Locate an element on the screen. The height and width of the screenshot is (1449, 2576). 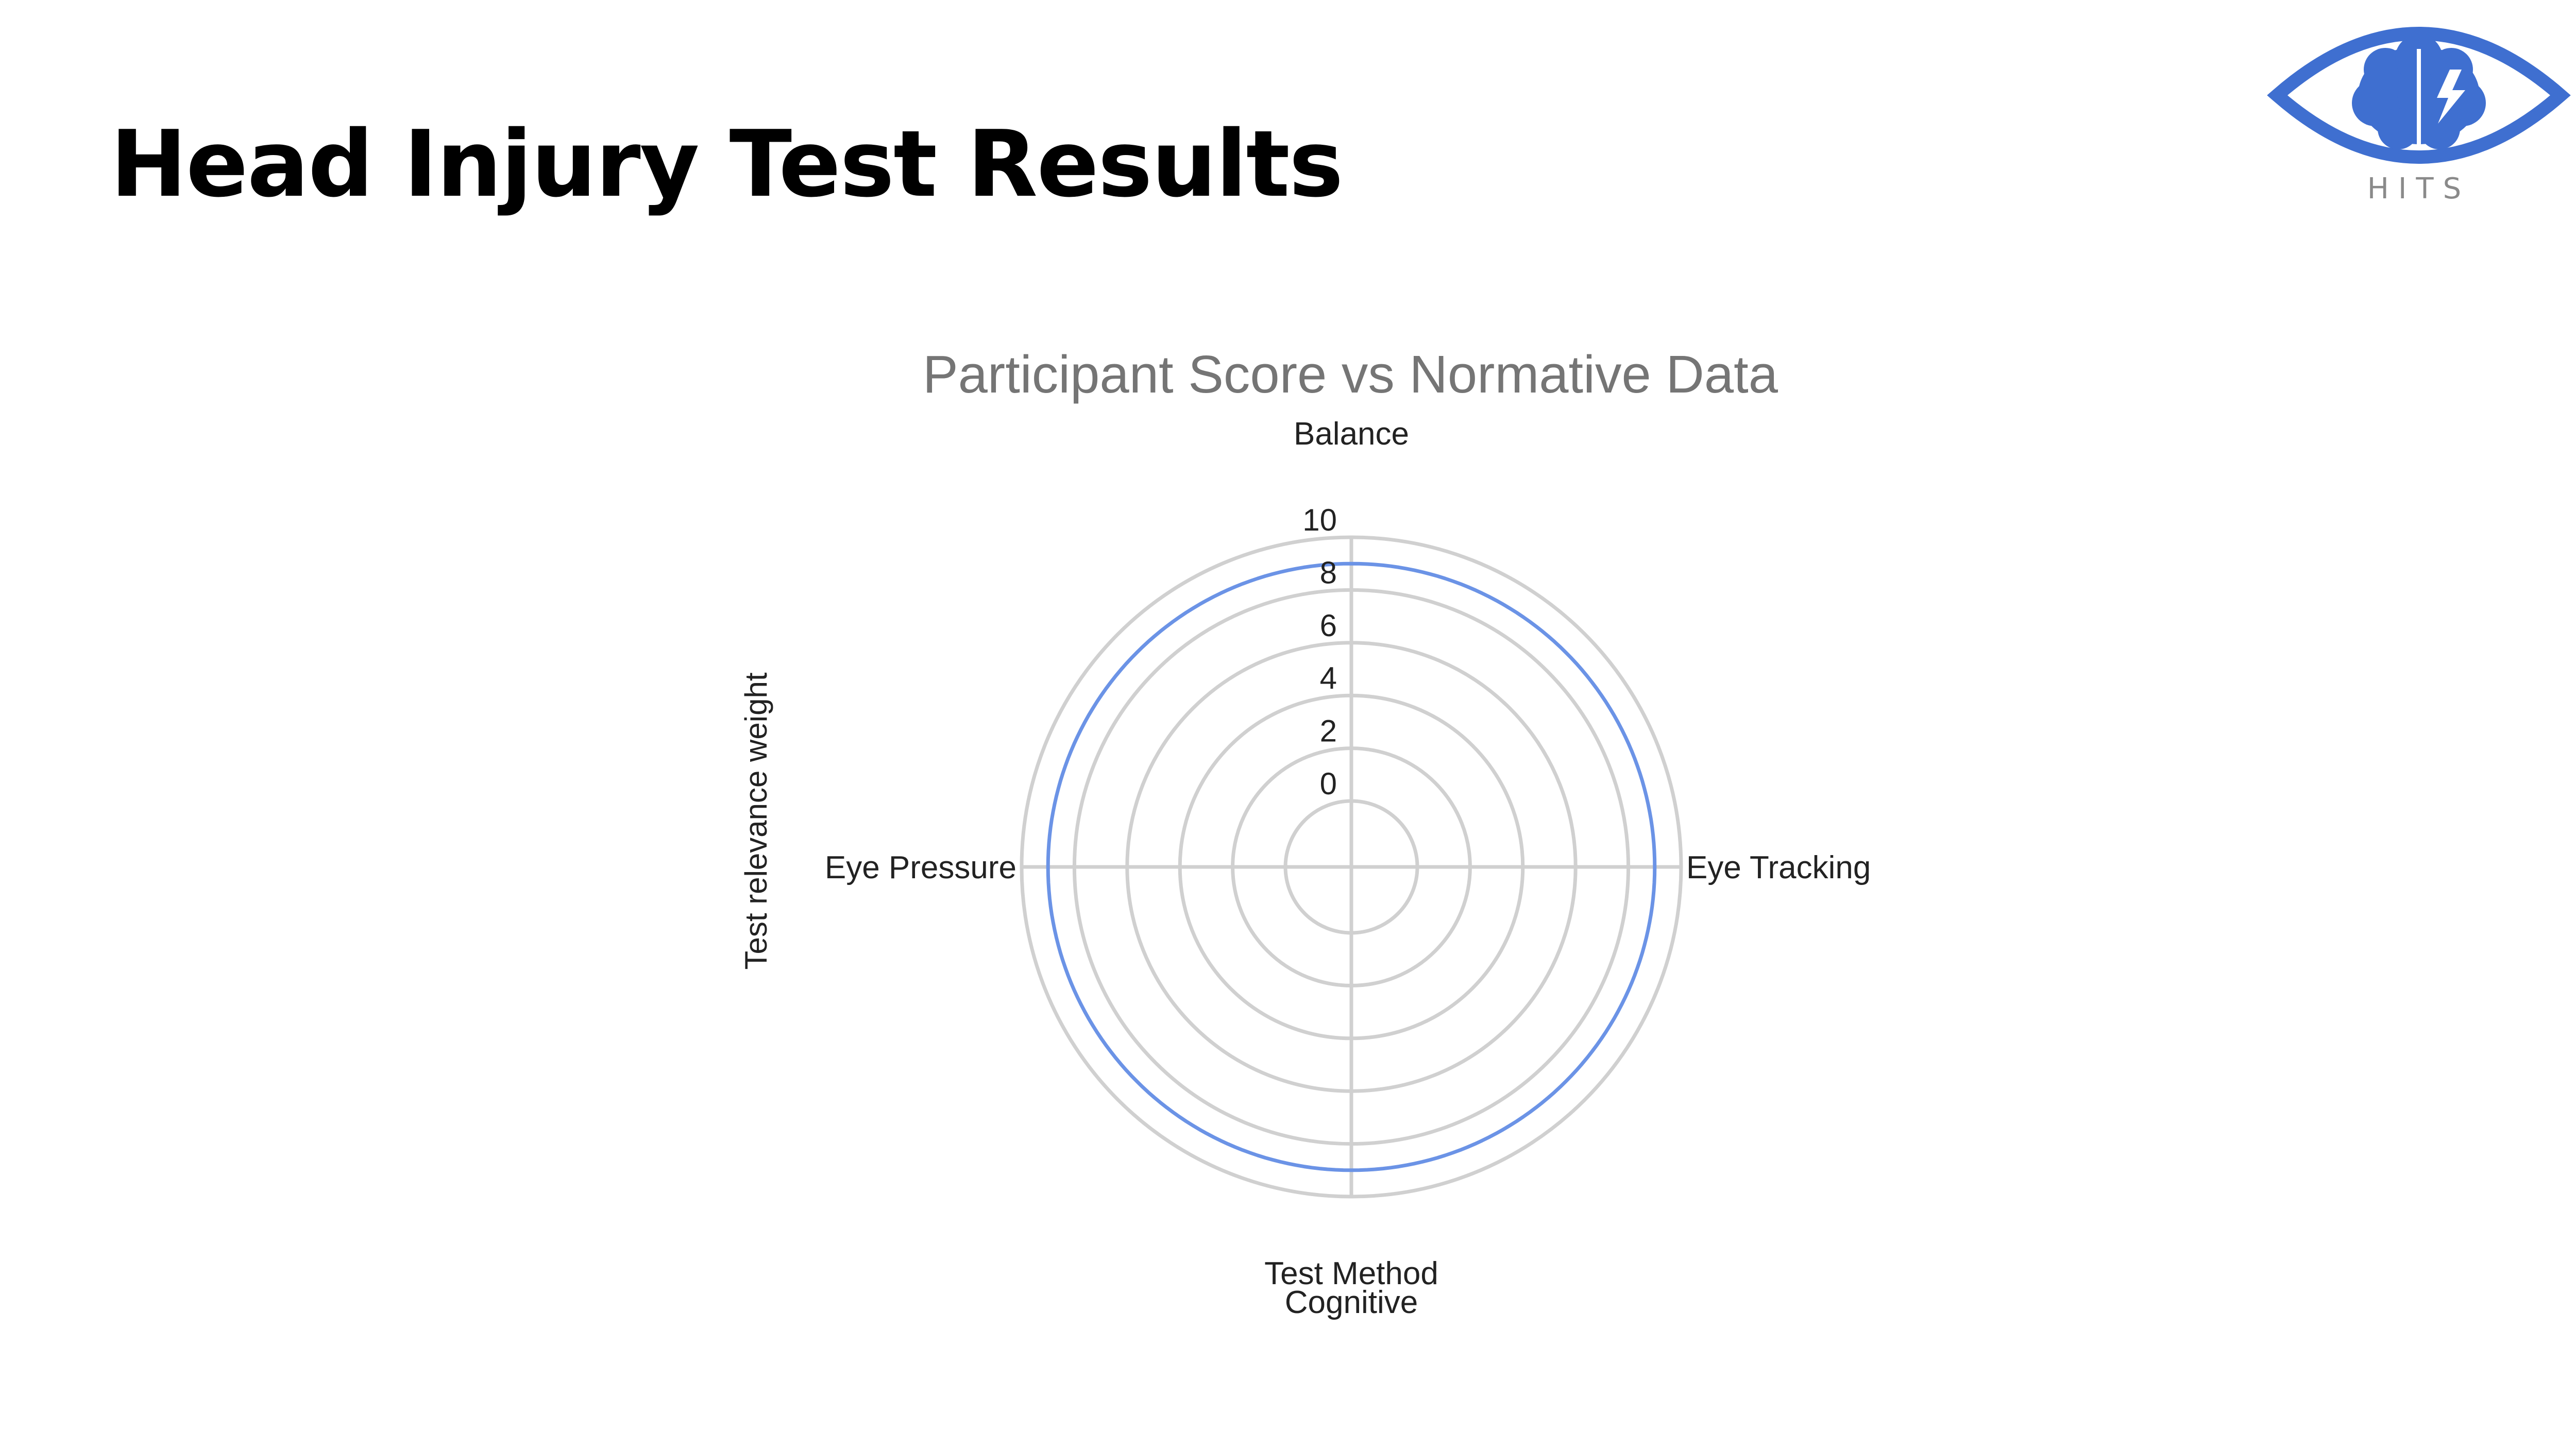
axis-title: Test relevance weight is located at coordinates (756, 821).